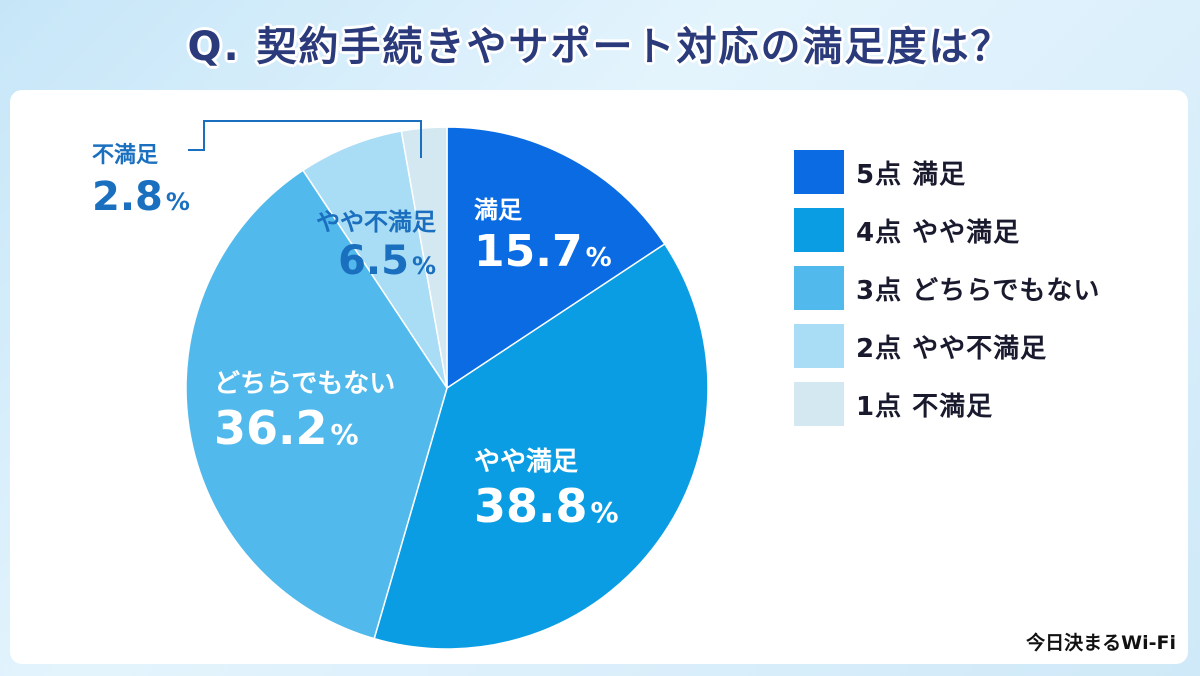 The width and height of the screenshot is (1200, 676). I want to click on brand-credit: 今日決まるWi-Fi, so click(1101, 643).